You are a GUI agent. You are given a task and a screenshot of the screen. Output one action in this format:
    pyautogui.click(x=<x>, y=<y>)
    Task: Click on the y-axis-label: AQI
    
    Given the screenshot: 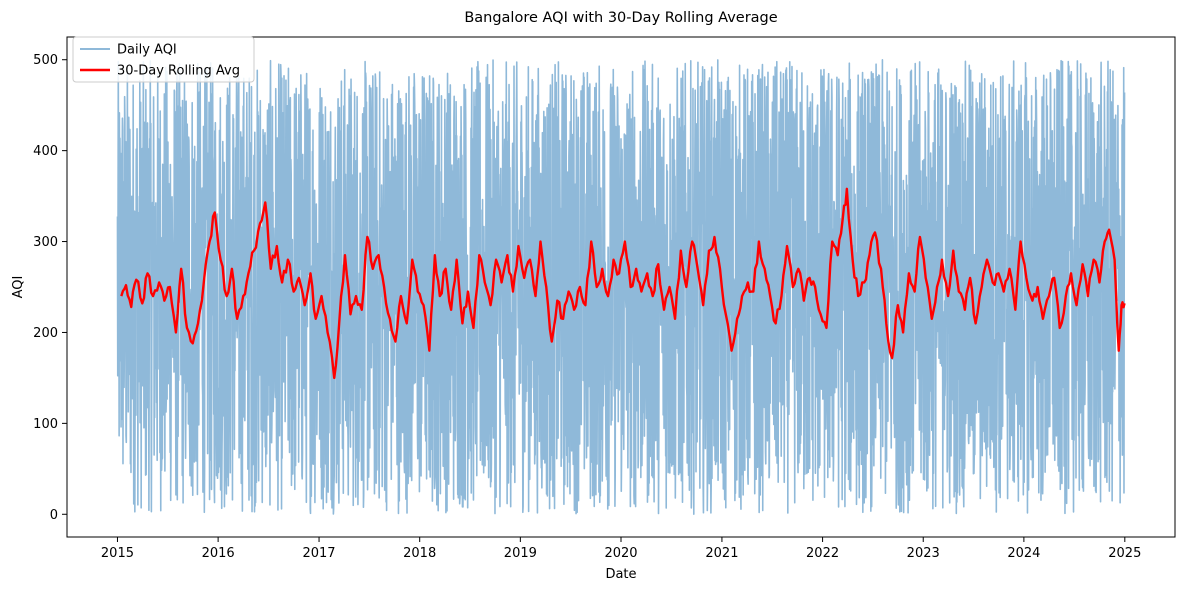 What is the action you would take?
    pyautogui.click(x=18, y=287)
    